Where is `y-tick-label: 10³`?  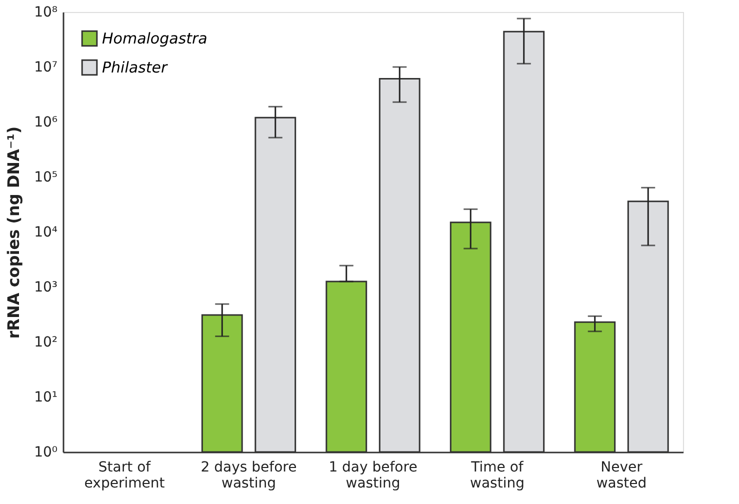
y-tick-label: 10³ is located at coordinates (46, 288).